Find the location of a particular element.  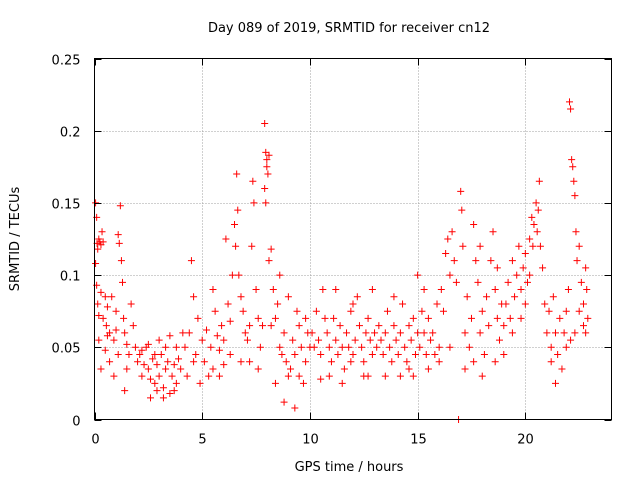

x-tick-label: 15 is located at coordinates (418, 440).